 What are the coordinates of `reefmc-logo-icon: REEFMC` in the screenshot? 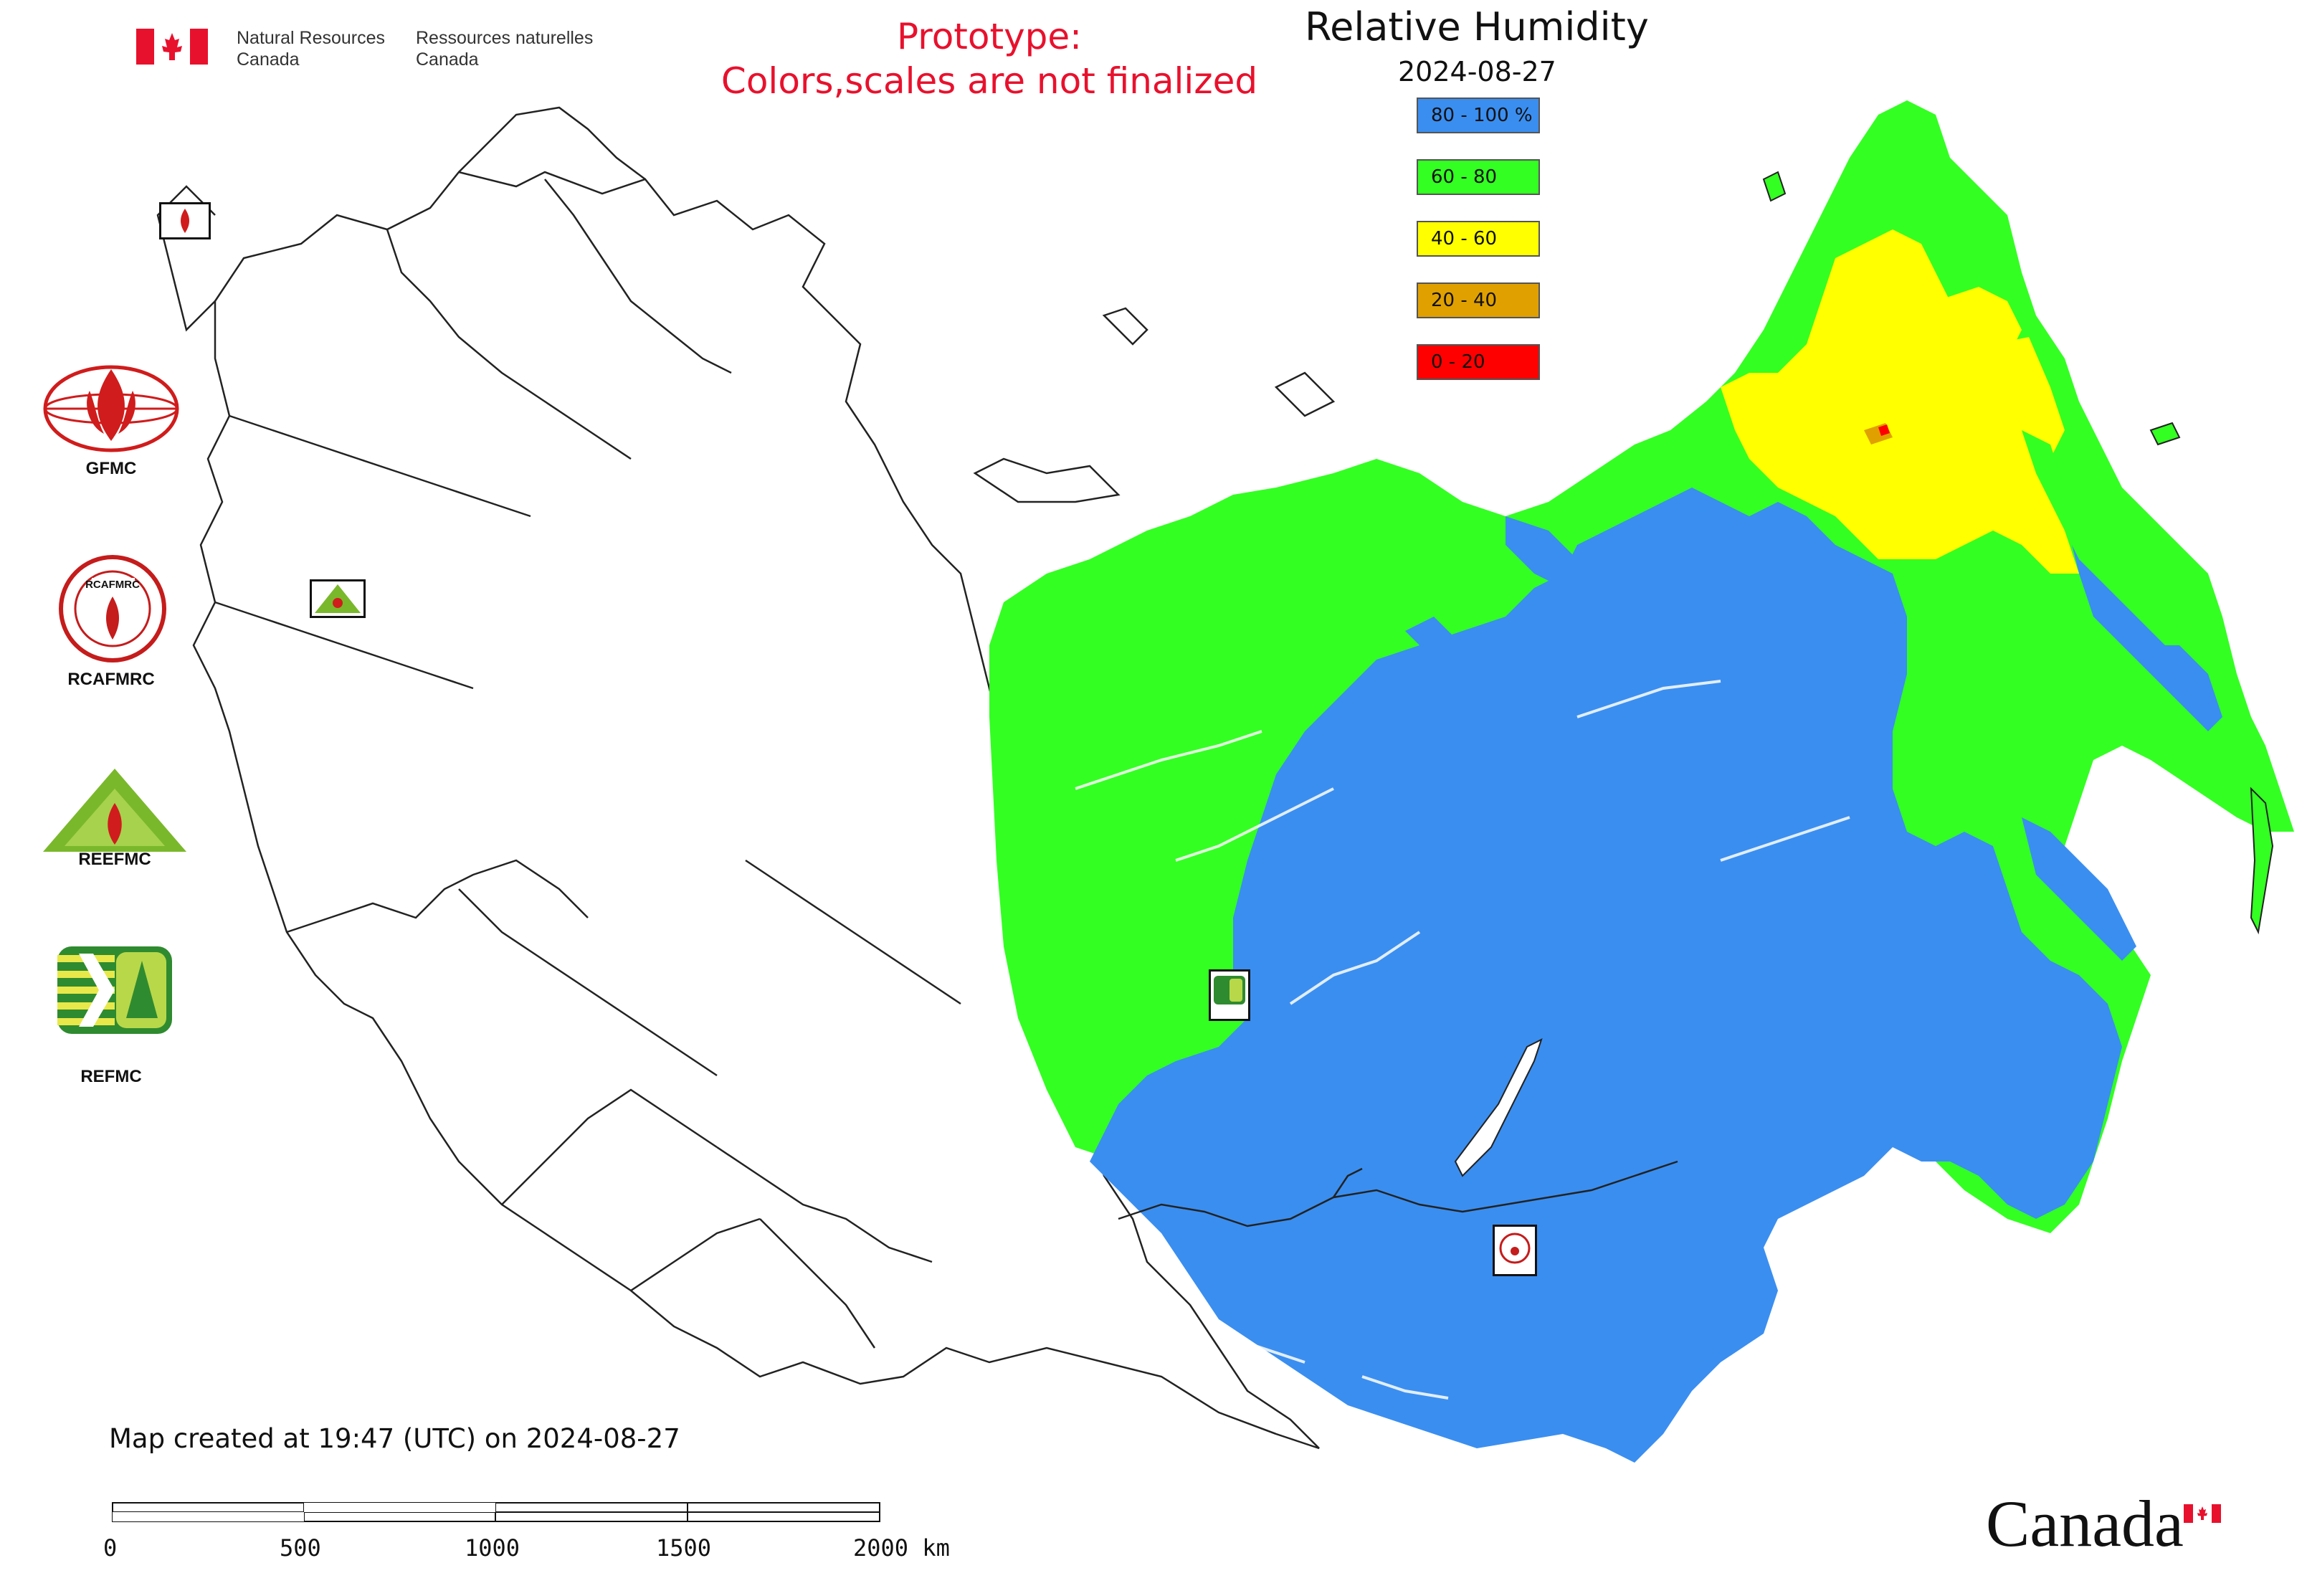 It's located at (114, 818).